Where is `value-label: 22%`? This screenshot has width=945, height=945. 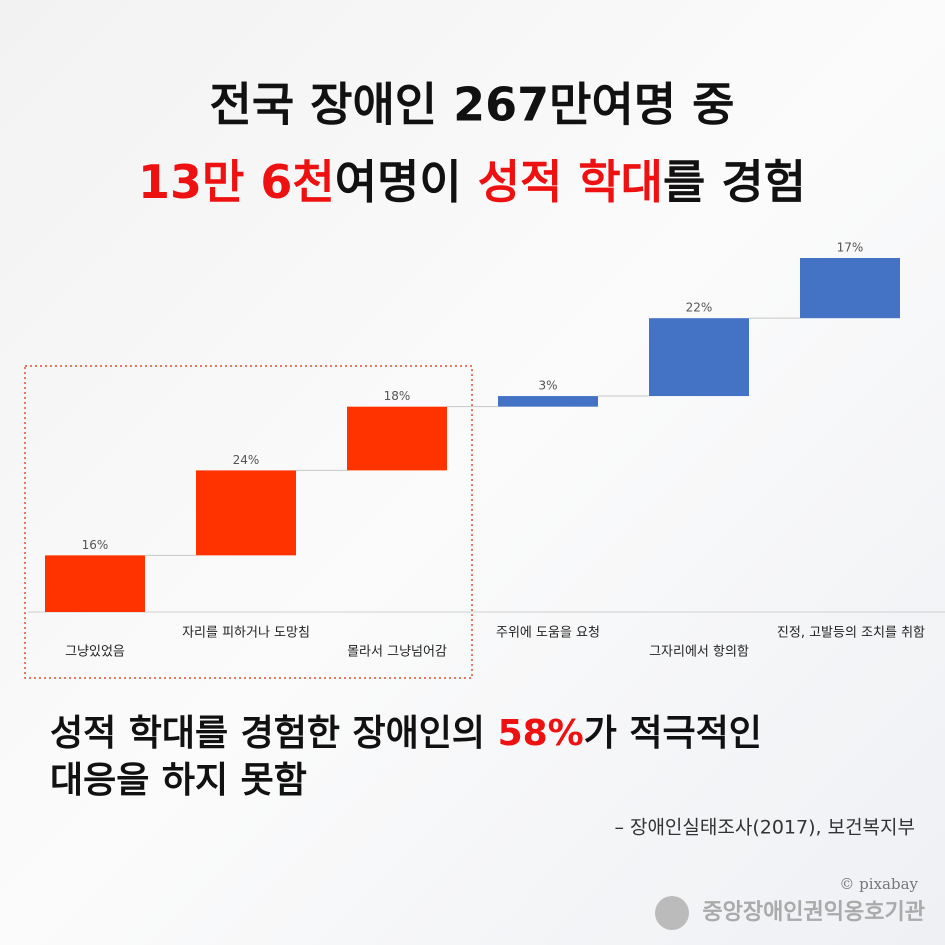
value-label: 22% is located at coordinates (699, 308).